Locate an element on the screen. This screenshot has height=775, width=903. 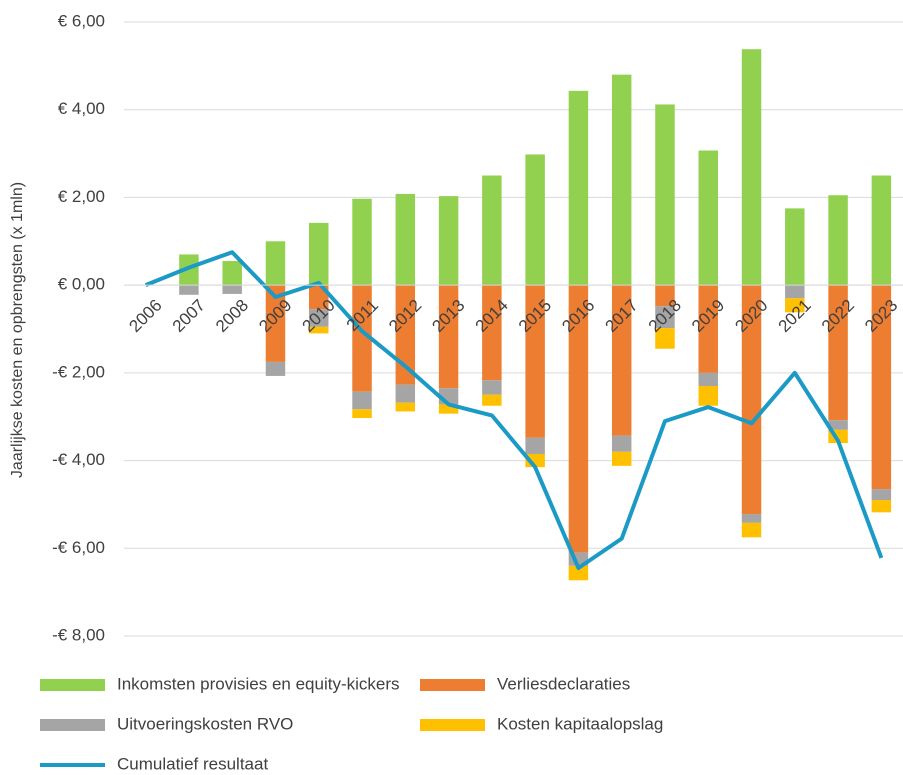
y-tick-label: -€ 2,00 is located at coordinates (78, 371).